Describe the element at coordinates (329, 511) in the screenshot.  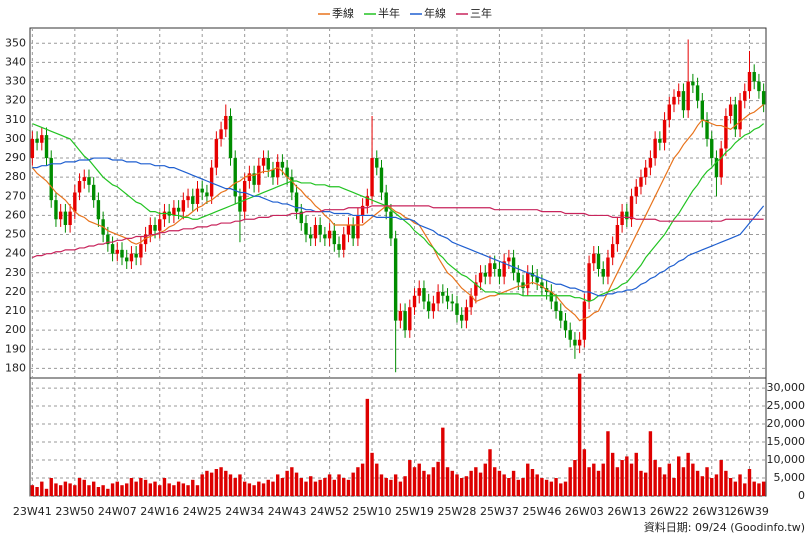
I see `x-tick-label: 24W52` at that location.